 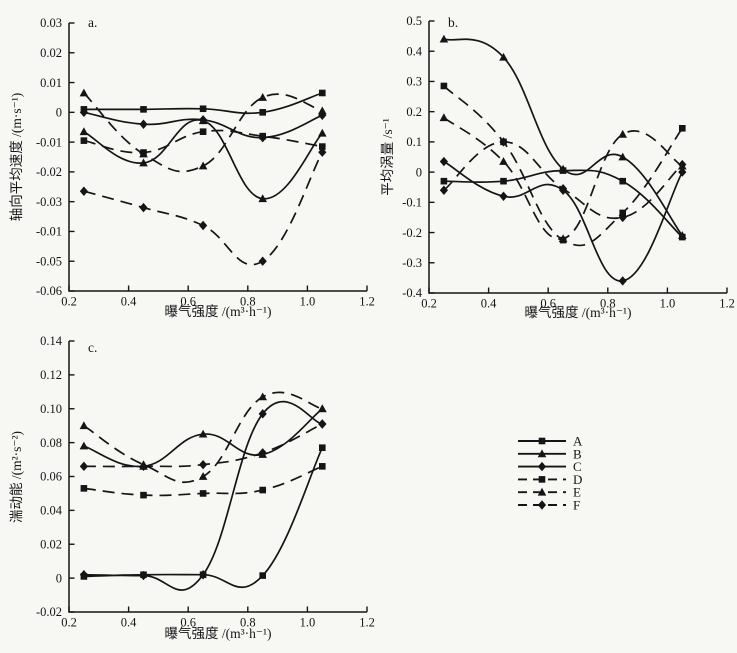 What do you see at coordinates (217, 633) in the screenshot?
I see `x-axis-title-c: 曝气强度 /(m³·h⁻¹)` at bounding box center [217, 633].